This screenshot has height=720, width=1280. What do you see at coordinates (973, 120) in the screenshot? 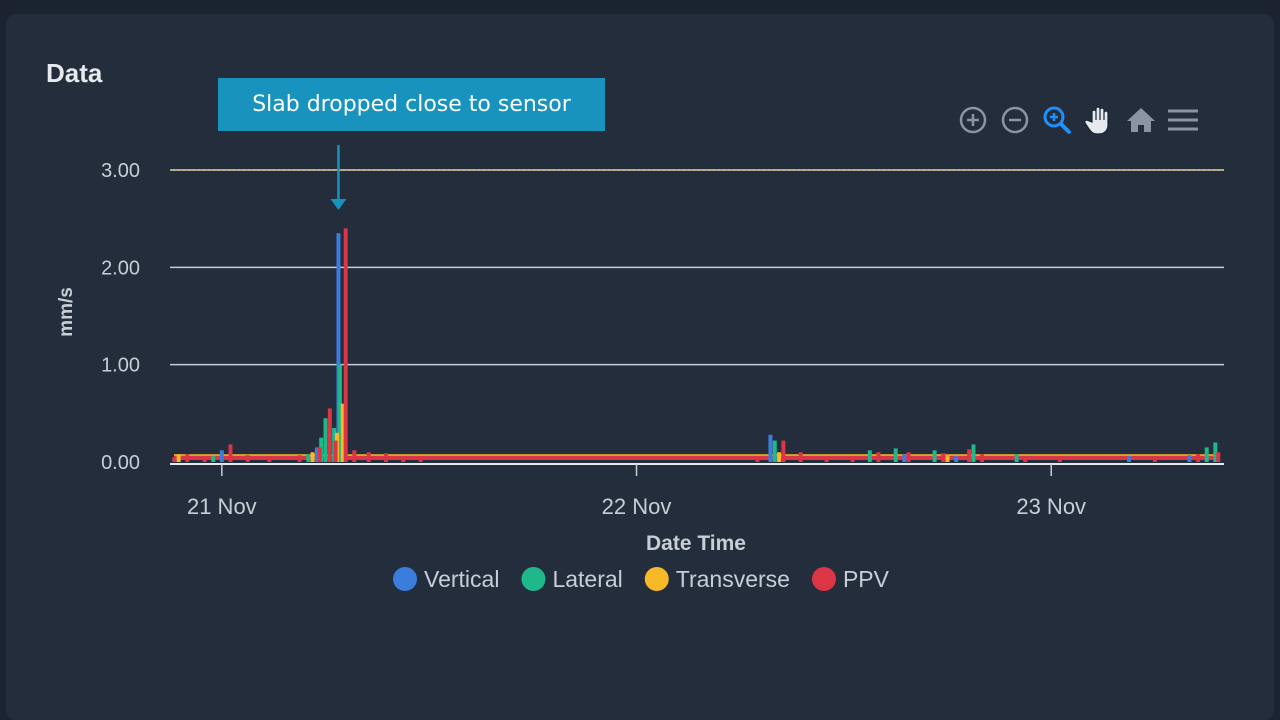
I see `zoom-in-icon` at bounding box center [973, 120].